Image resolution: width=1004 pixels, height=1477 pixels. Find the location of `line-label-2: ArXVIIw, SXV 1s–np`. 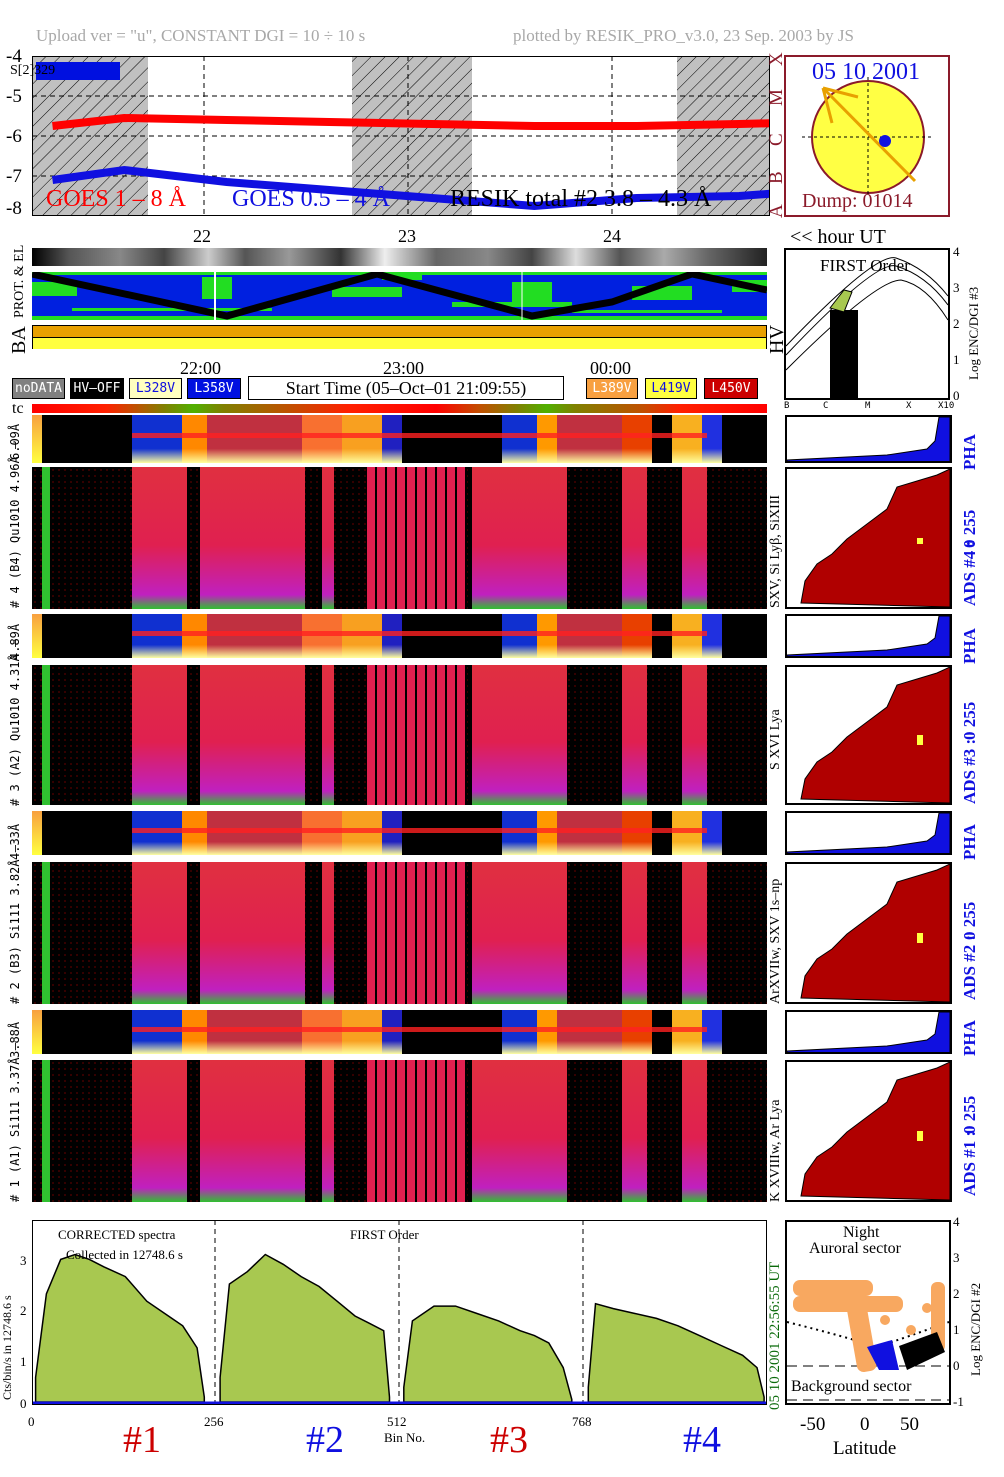

line-label-2: ArXVIIw, SXV 1s–np is located at coordinates (775, 941).